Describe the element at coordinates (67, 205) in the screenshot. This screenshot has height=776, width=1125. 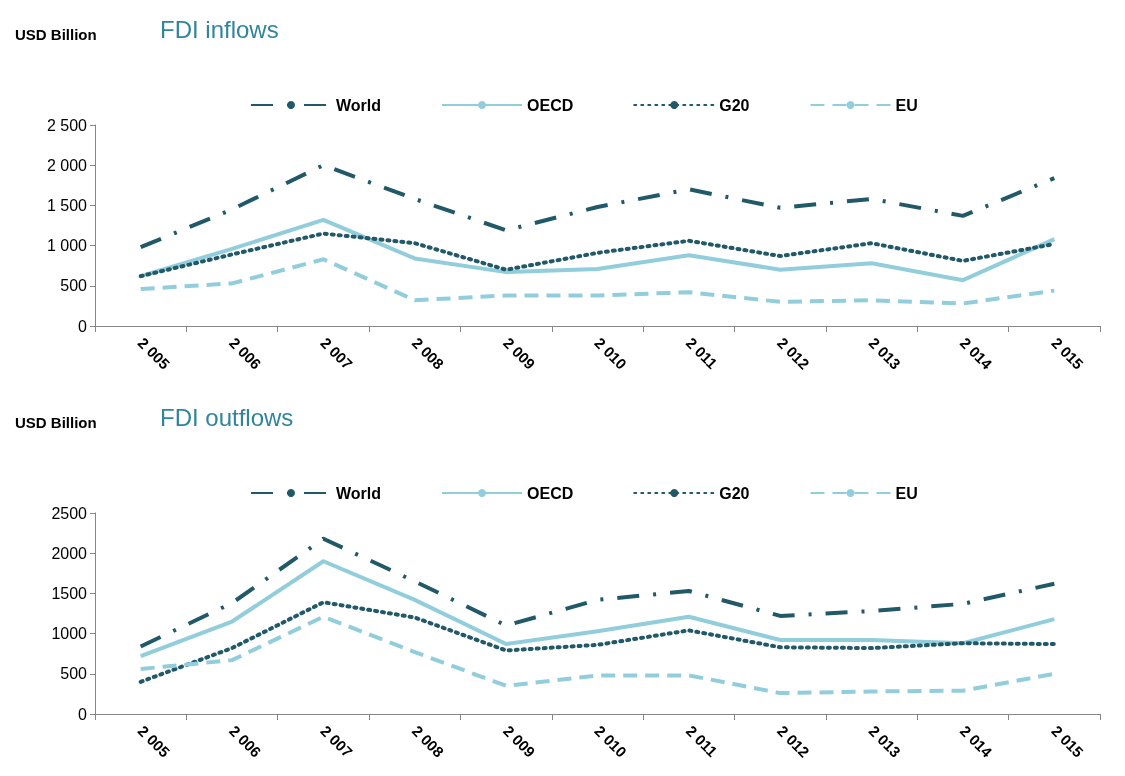
I see `y-tick-label: 1 500` at that location.